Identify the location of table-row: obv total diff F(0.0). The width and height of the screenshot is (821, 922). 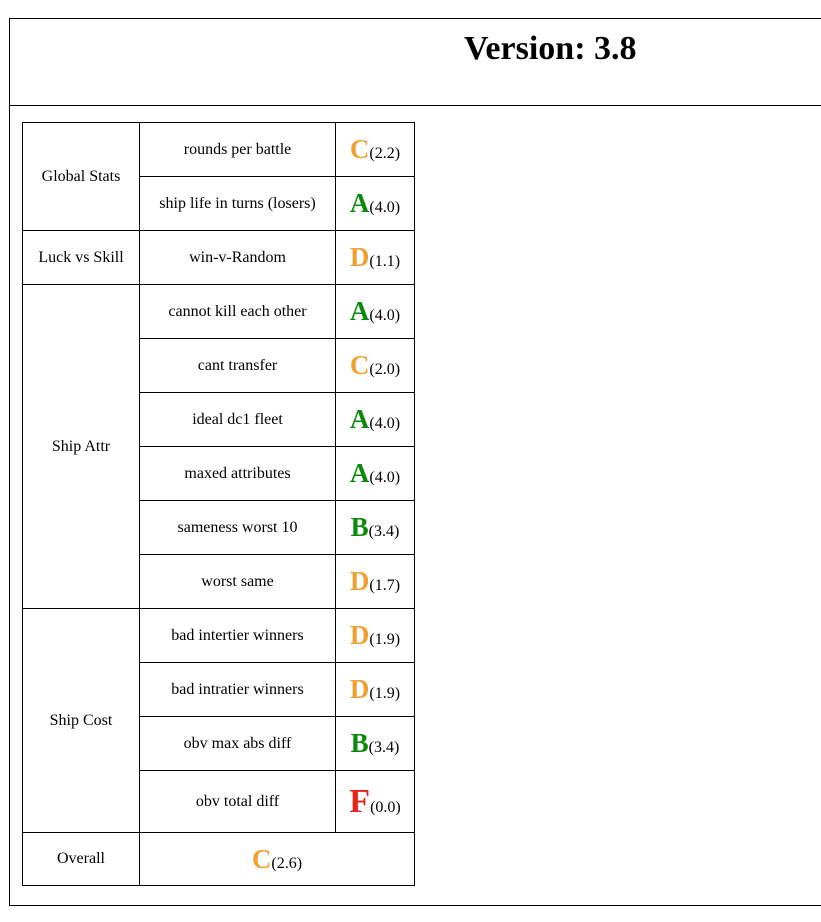
(219, 801).